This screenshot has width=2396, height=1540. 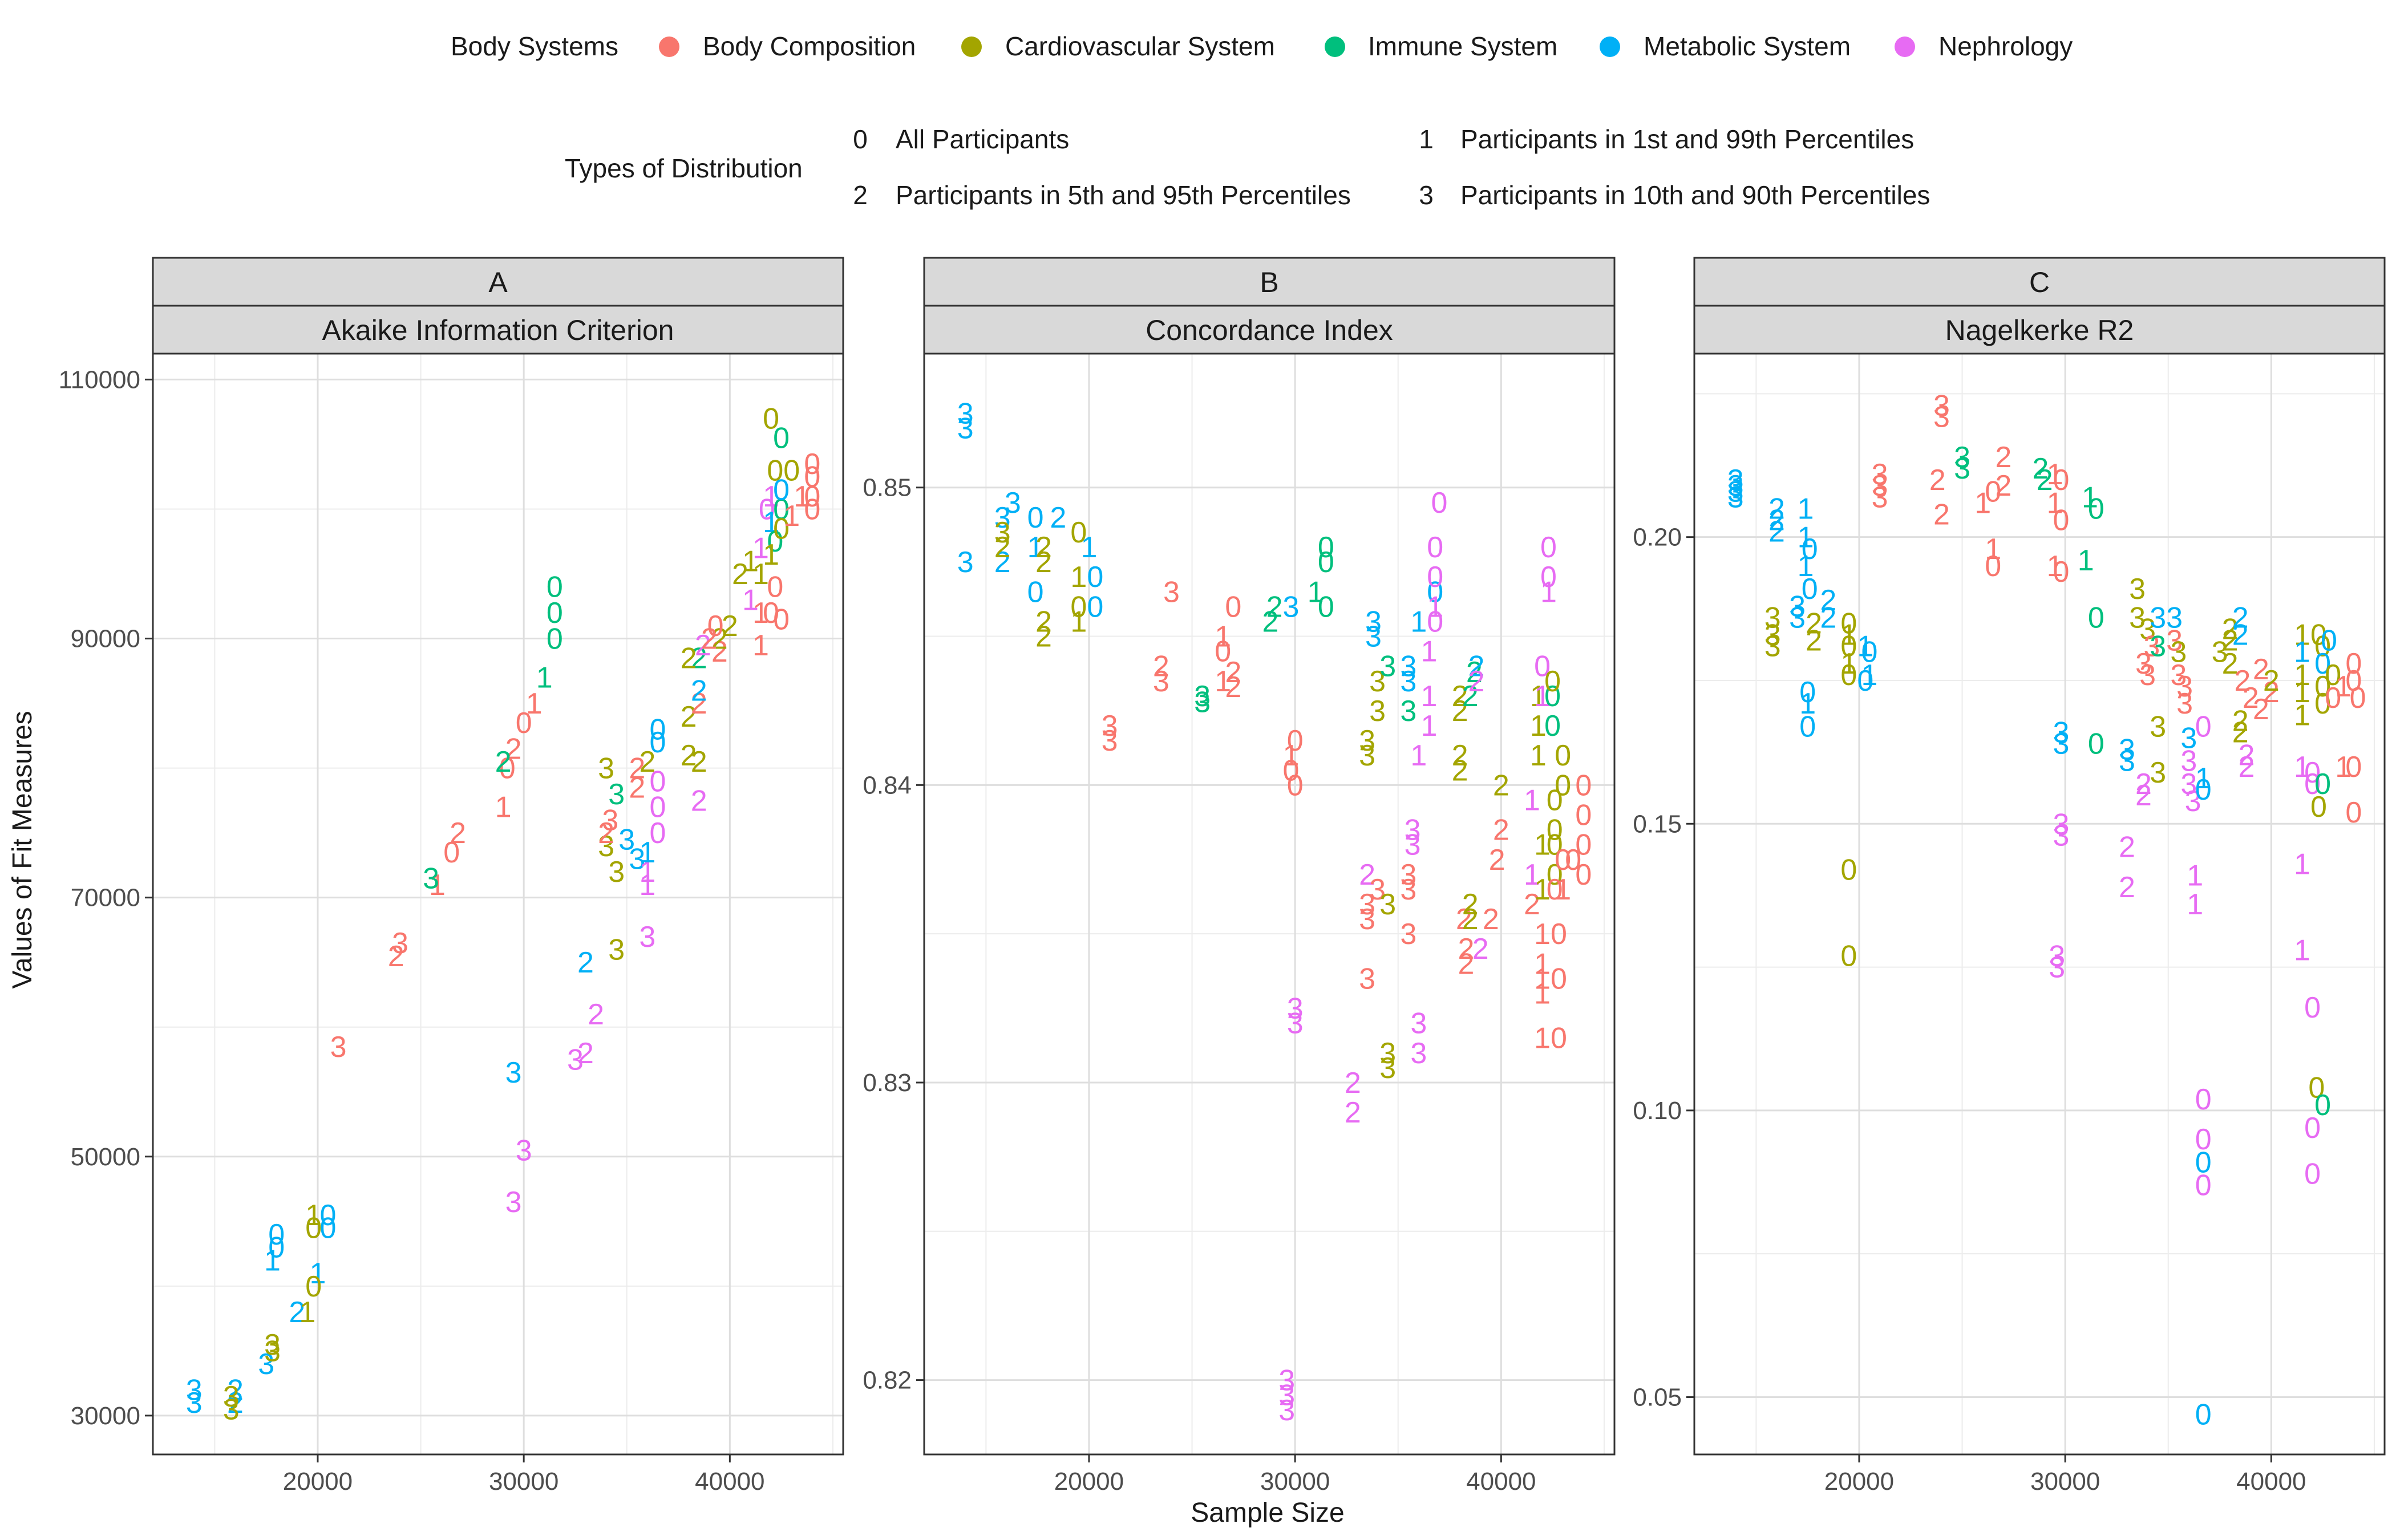 What do you see at coordinates (971, 47) in the screenshot?
I see `legend-key-cardiovascular-system` at bounding box center [971, 47].